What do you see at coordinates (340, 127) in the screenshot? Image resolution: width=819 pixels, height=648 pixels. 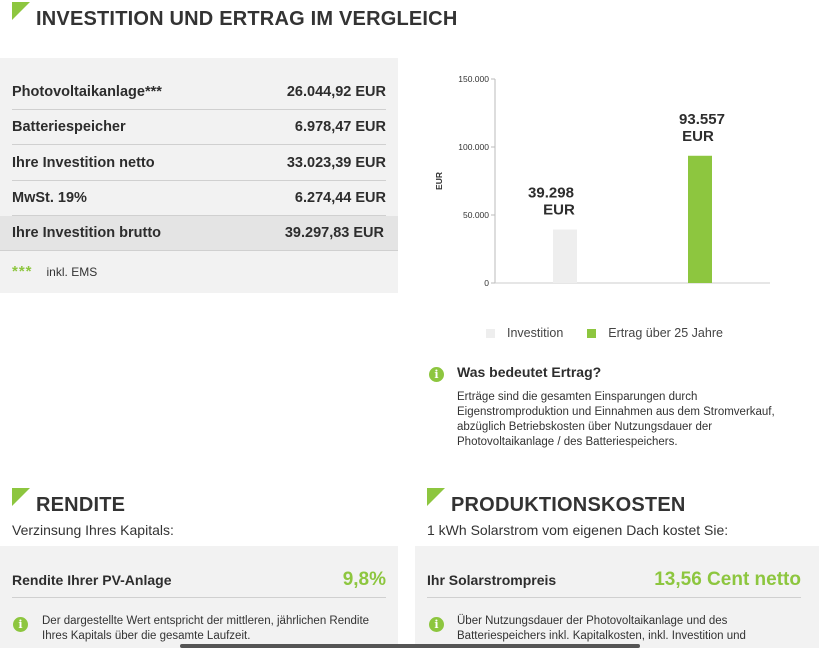 I see `cost-value: 6.978,47 EUR` at bounding box center [340, 127].